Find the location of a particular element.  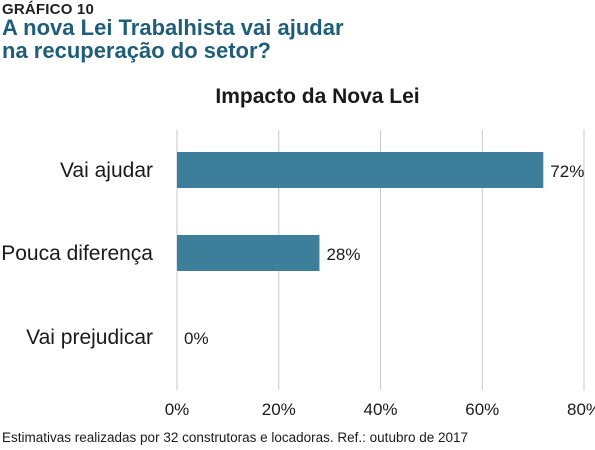

data-label: 72% is located at coordinates (567, 171).